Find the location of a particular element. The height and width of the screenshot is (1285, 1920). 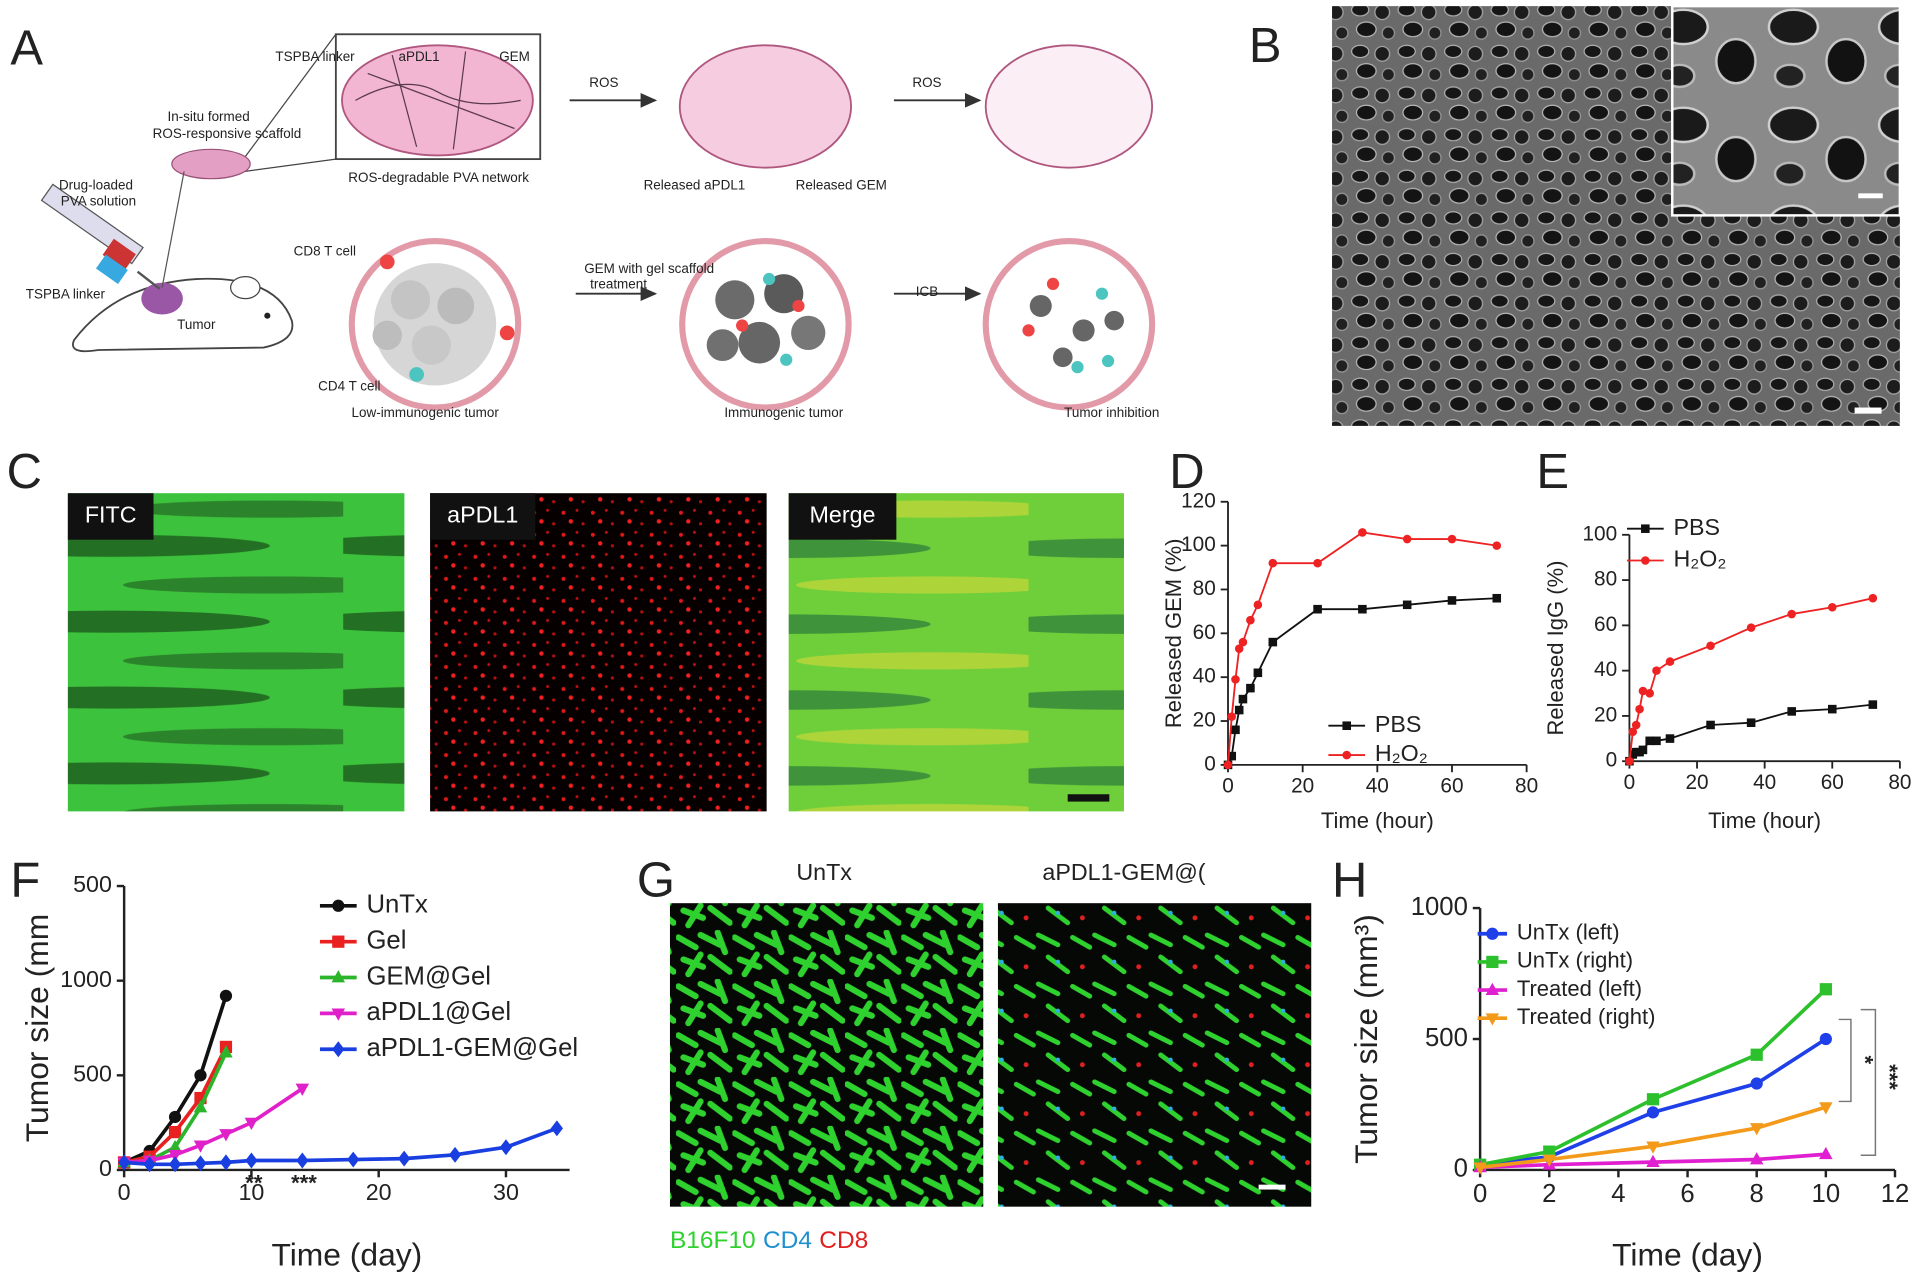

diagram-text: GEM with gel scaffold is located at coordinates (649, 268).